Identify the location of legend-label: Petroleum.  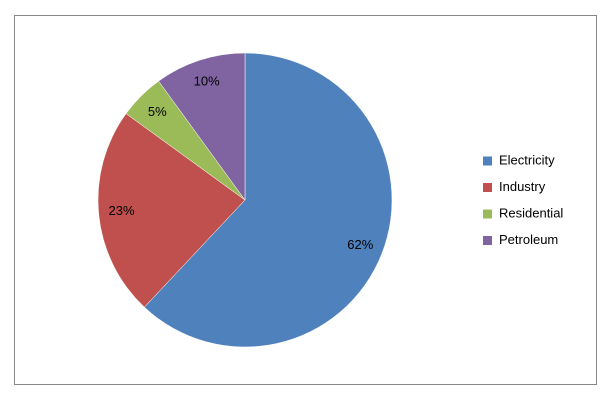
(528, 239).